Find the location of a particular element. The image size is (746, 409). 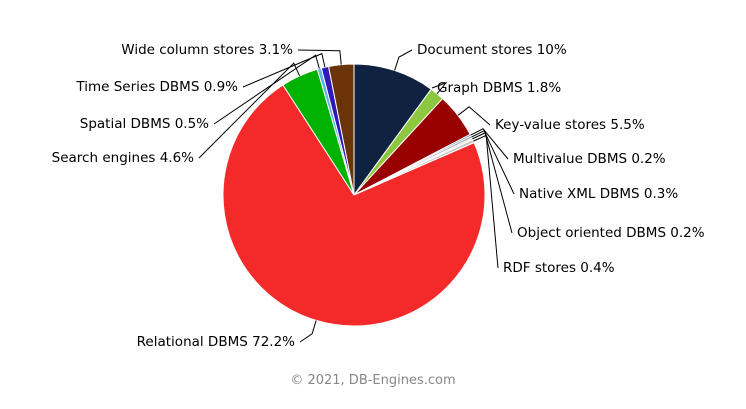

leader-line-native-xml-dbms is located at coordinates (493, 162).